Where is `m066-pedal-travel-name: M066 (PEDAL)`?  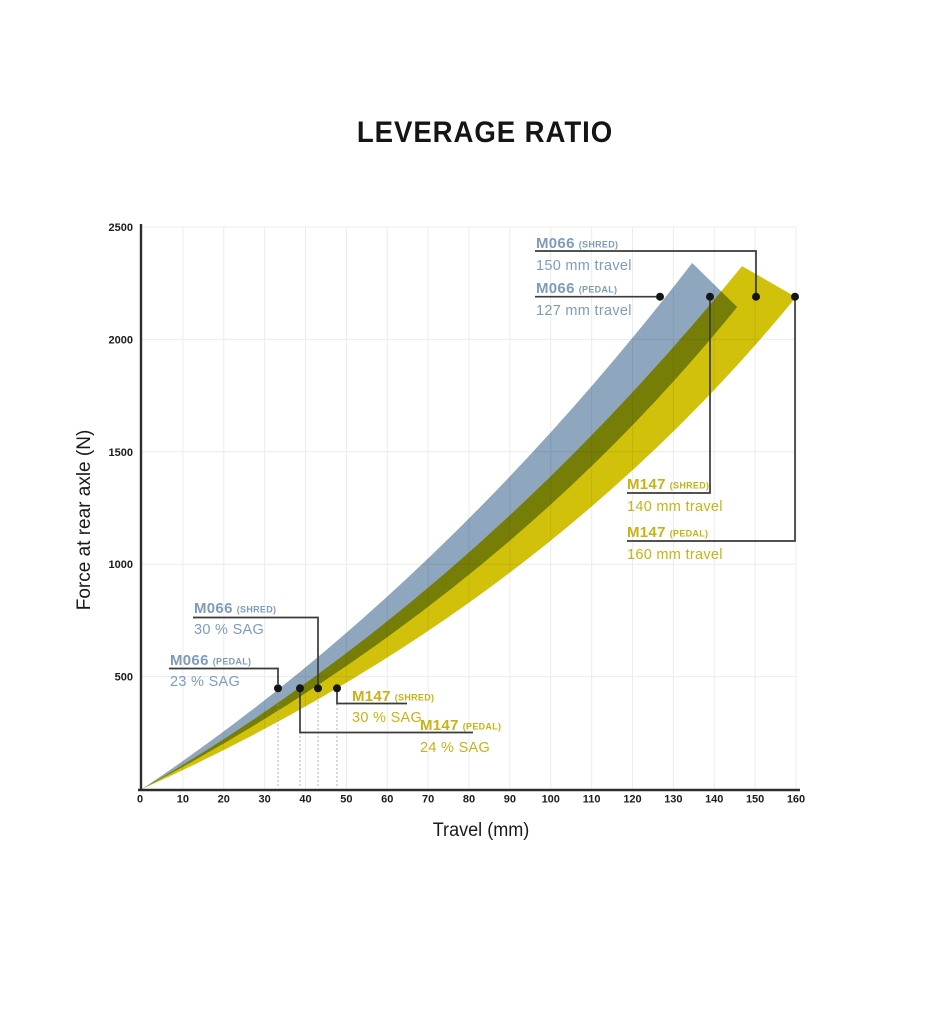
m066-pedal-travel-name: M066 (PEDAL) is located at coordinates (576, 288).